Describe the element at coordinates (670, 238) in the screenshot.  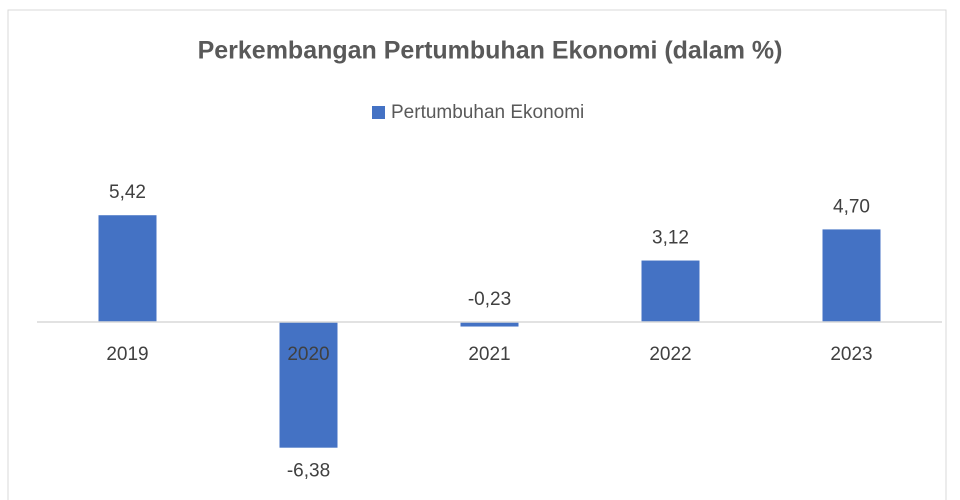
I see `data-label: 3,12` at that location.